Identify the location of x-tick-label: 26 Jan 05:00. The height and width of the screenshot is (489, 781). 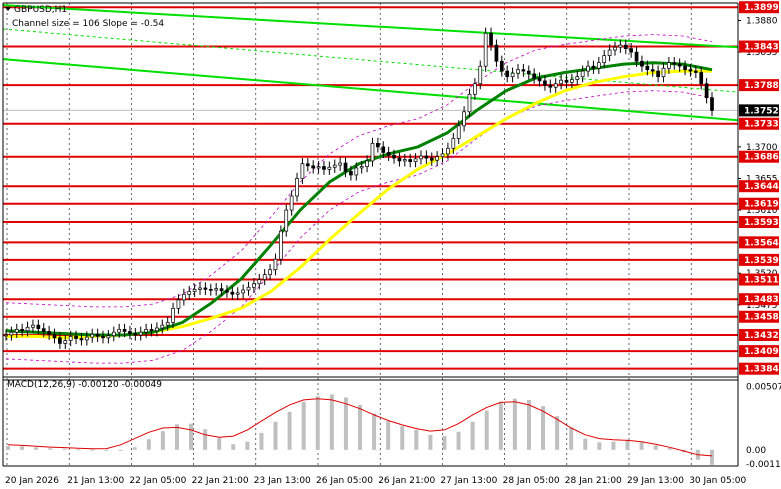
(344, 481).